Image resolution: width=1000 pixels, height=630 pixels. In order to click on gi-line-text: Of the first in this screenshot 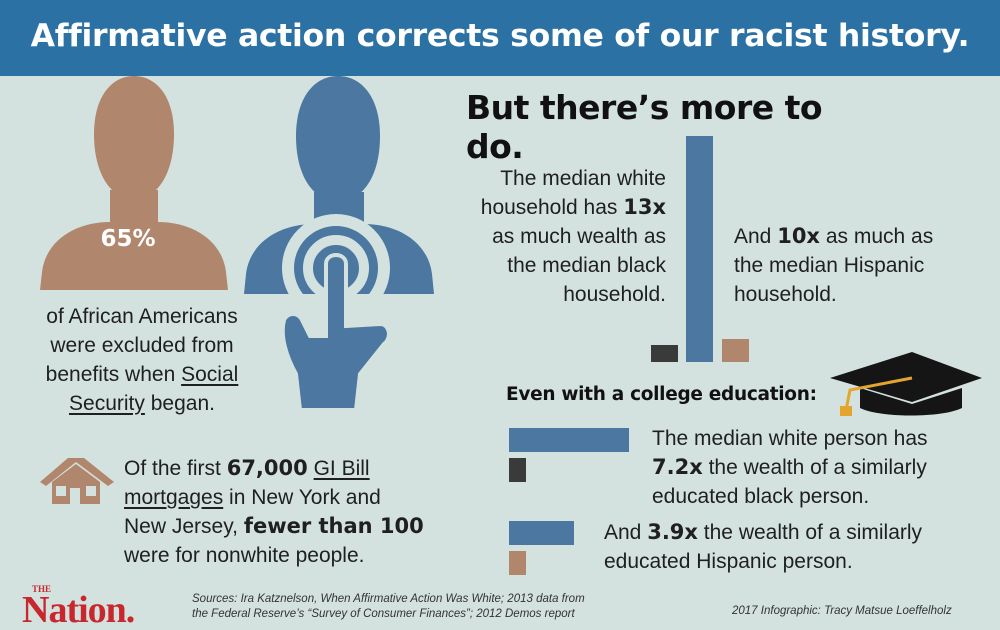, I will do `click(175, 468)`.